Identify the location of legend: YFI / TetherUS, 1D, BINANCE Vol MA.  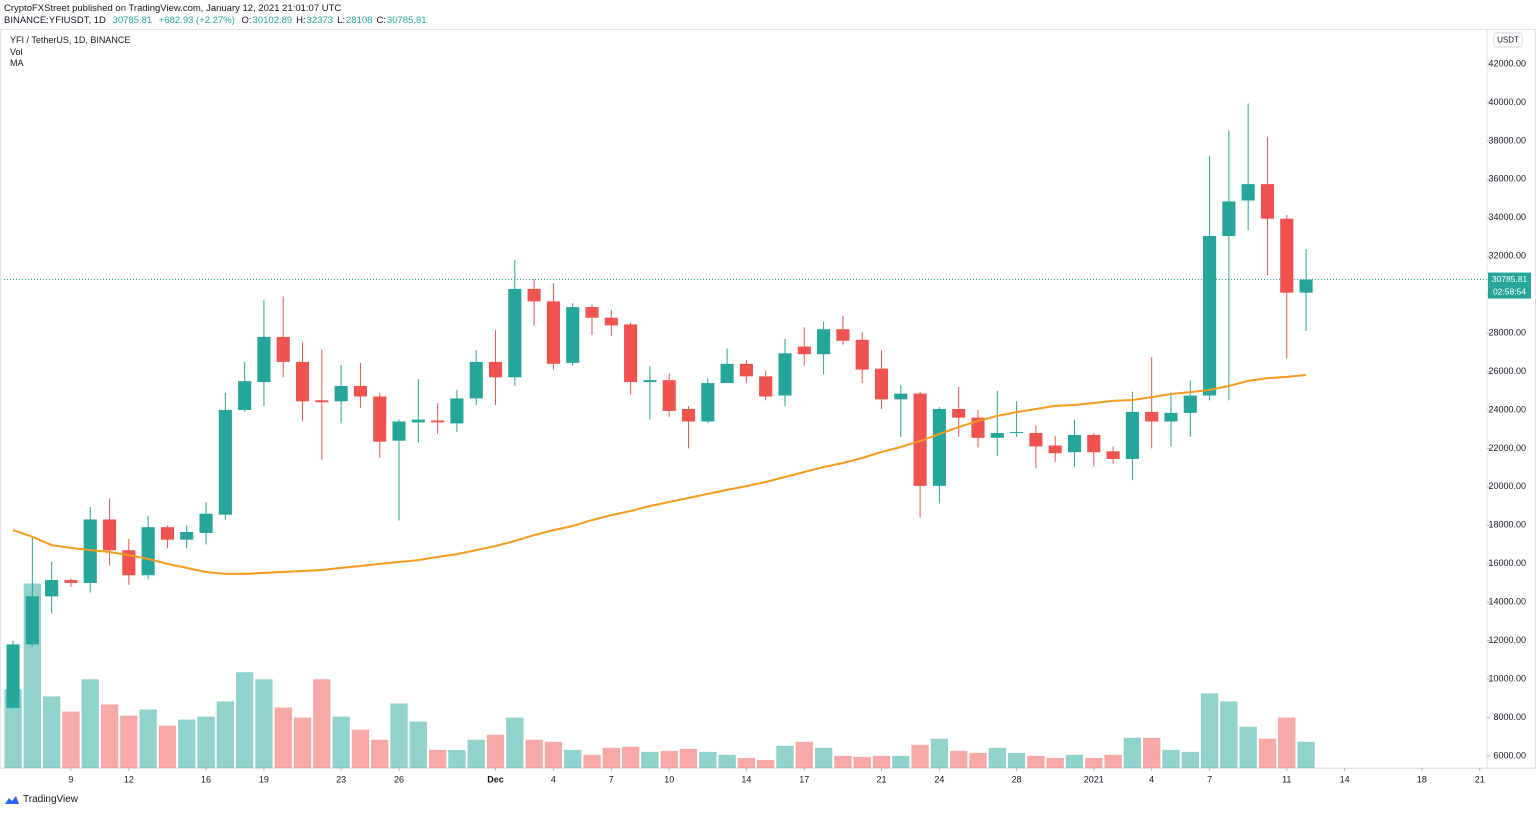
(70, 52).